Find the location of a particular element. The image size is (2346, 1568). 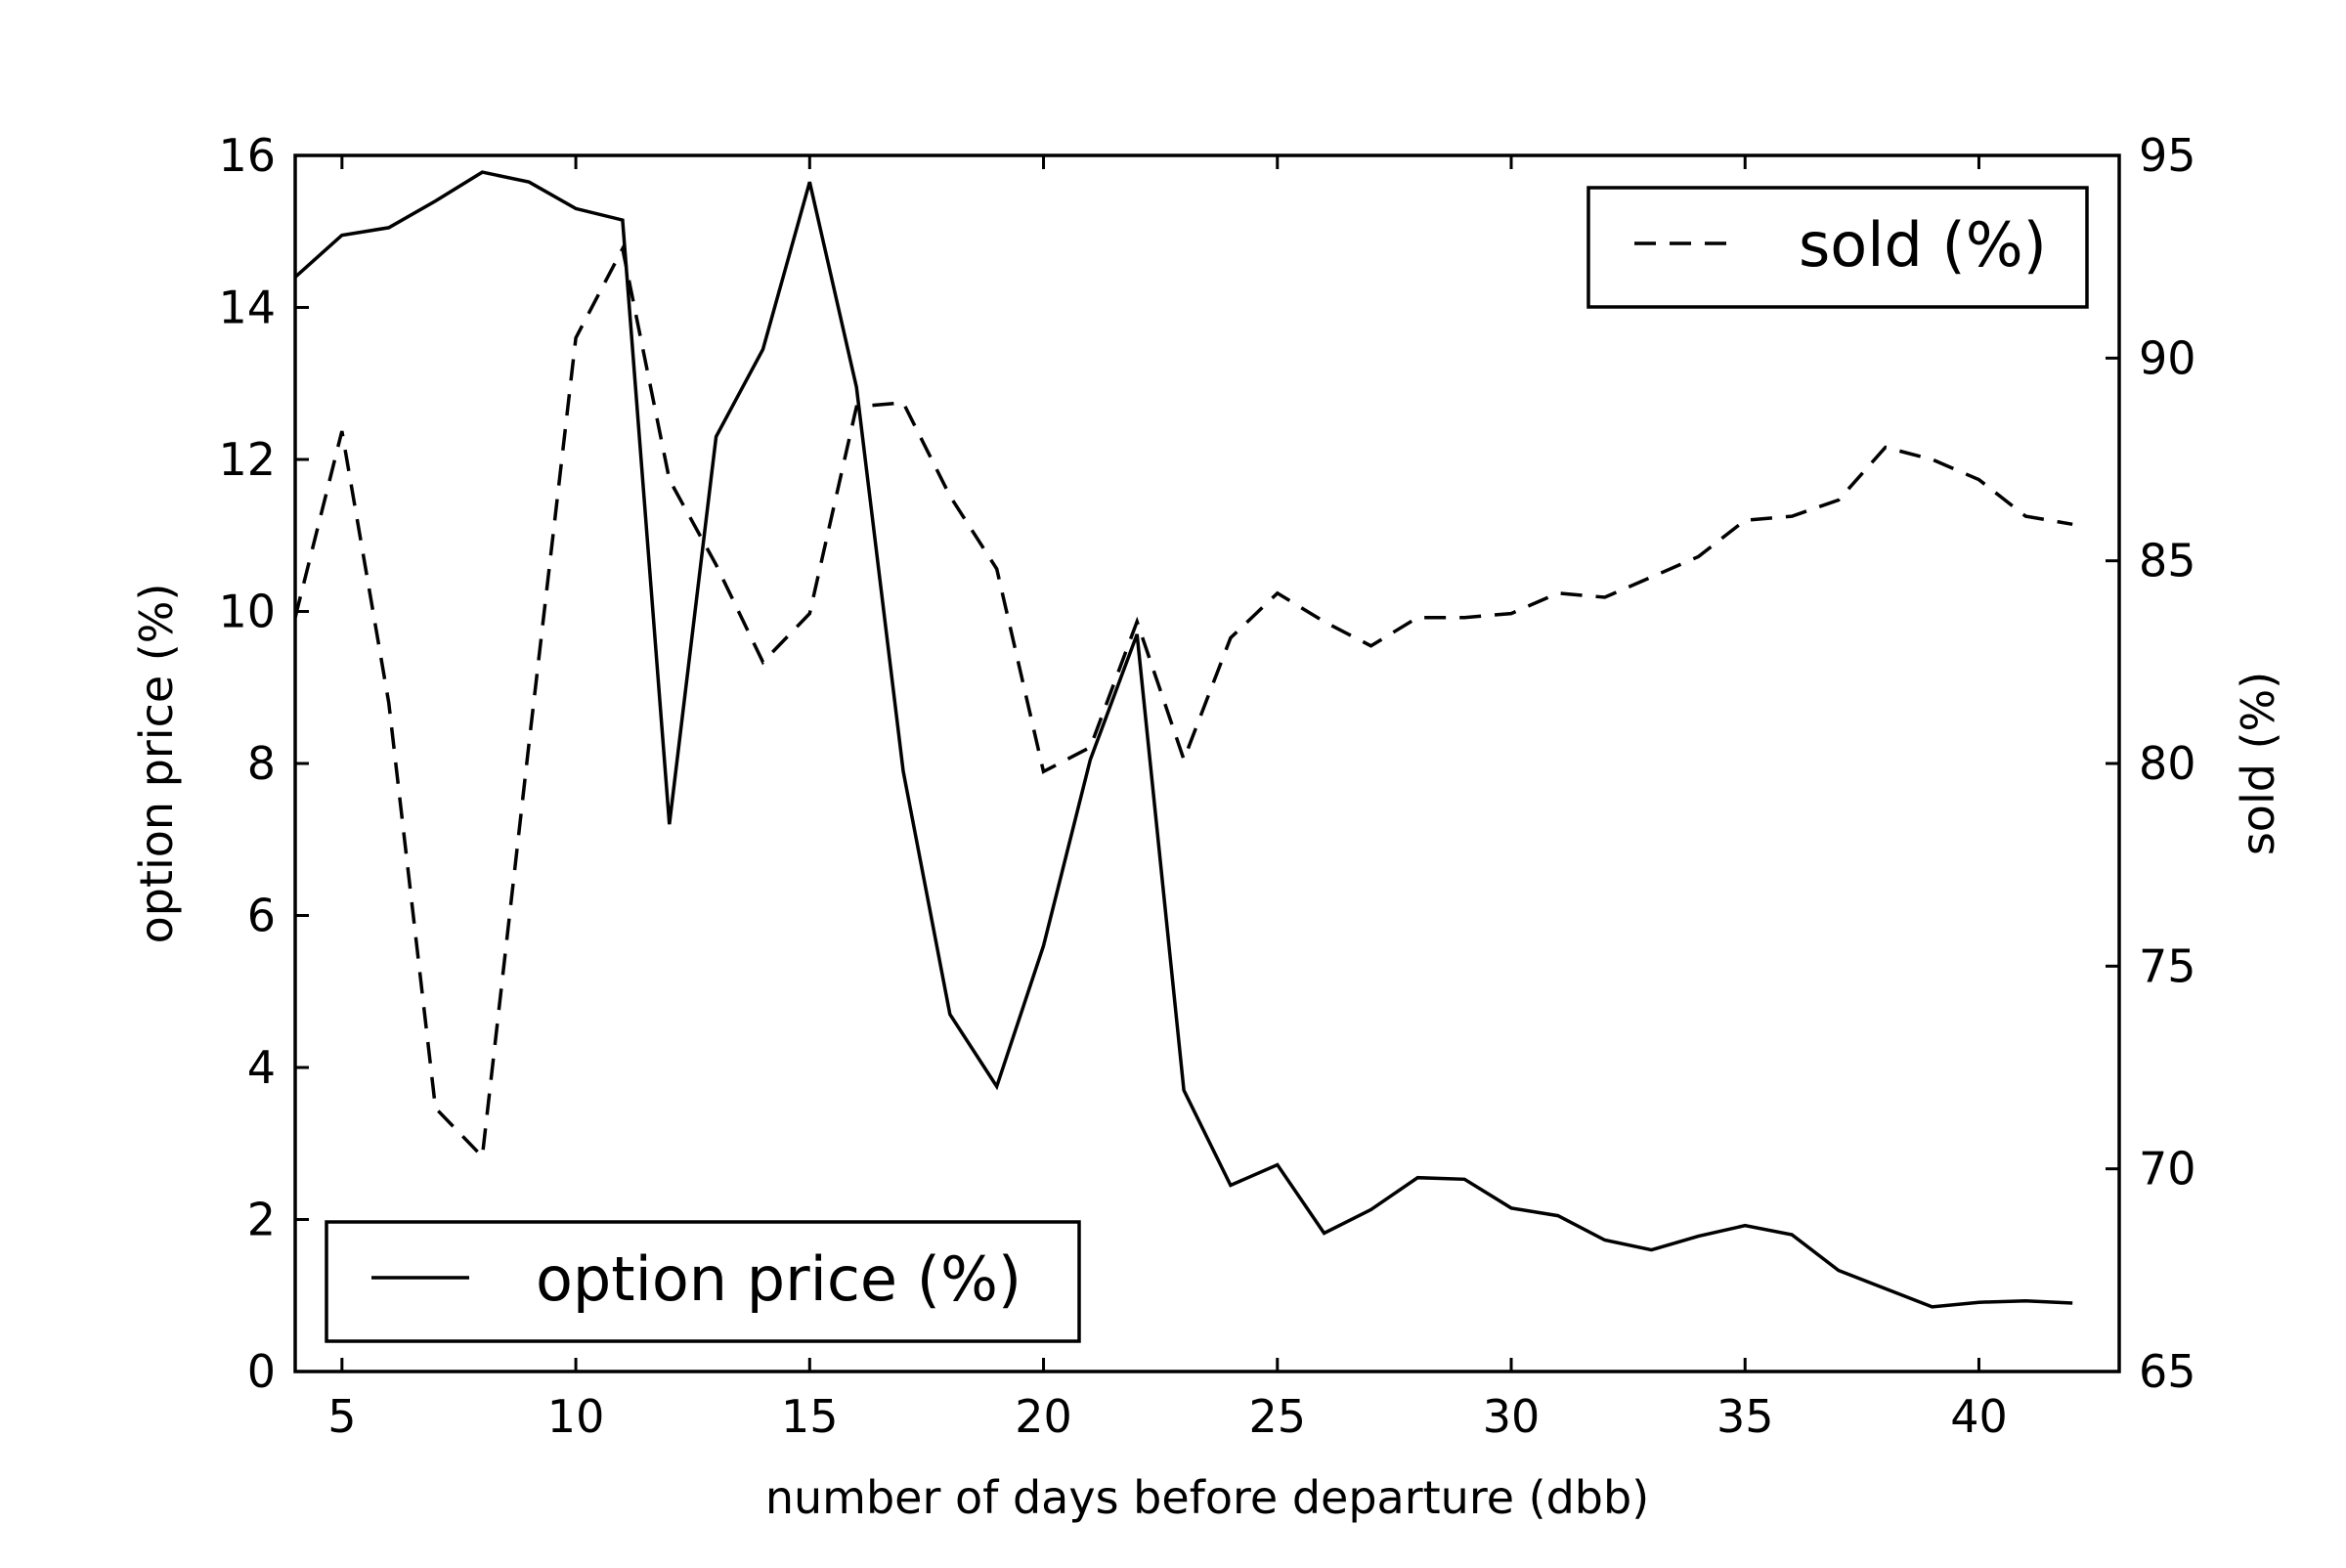

x-axis-label: number of days before departure (dbb) is located at coordinates (1207, 1497).